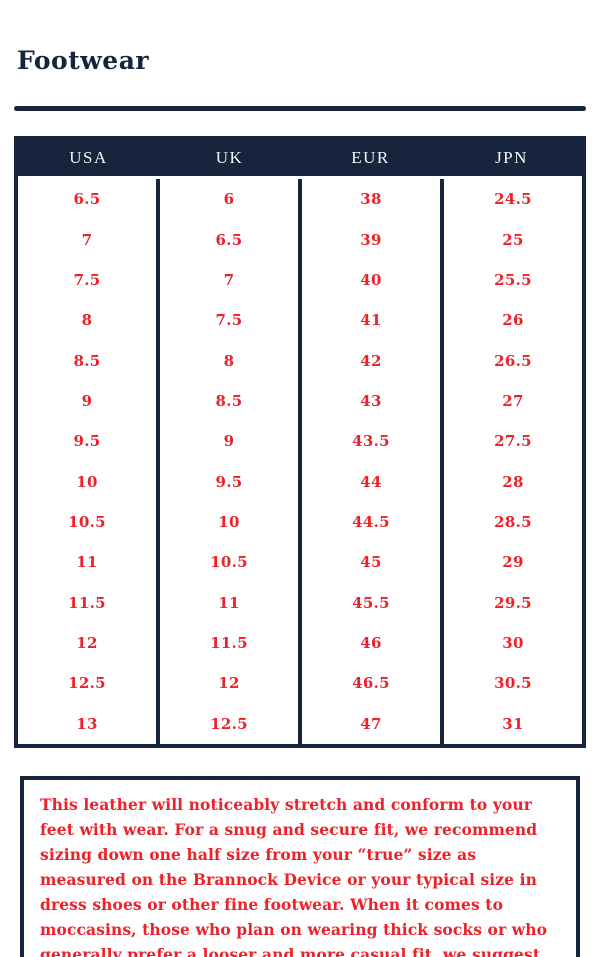 This screenshot has height=957, width=600. I want to click on size-cell: 47, so click(371, 723).